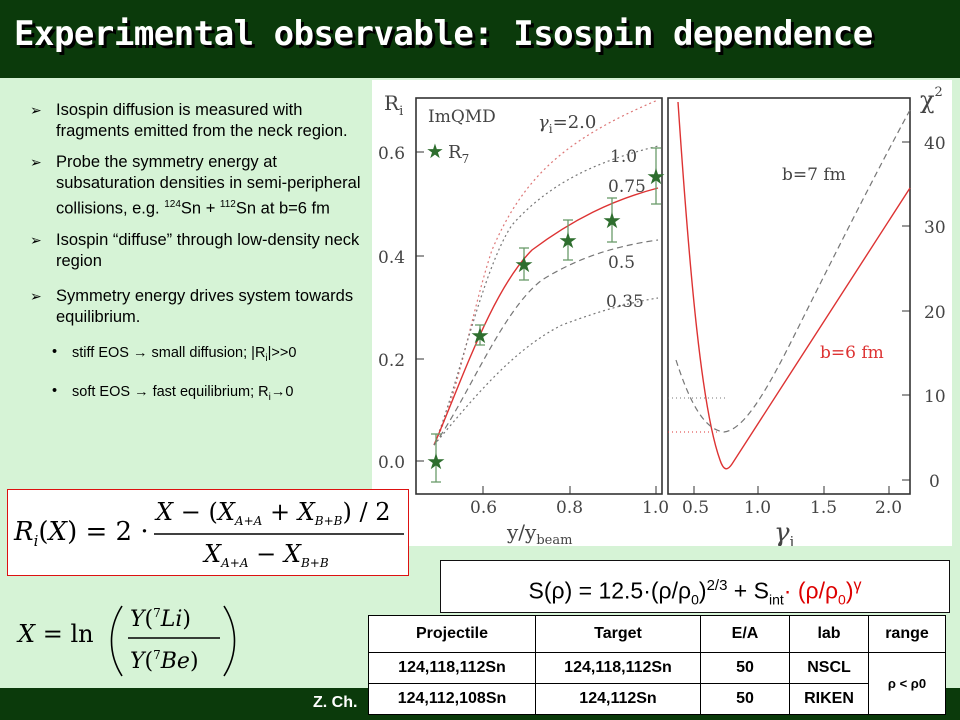  I want to click on y-tick-label: 0, so click(934, 482).